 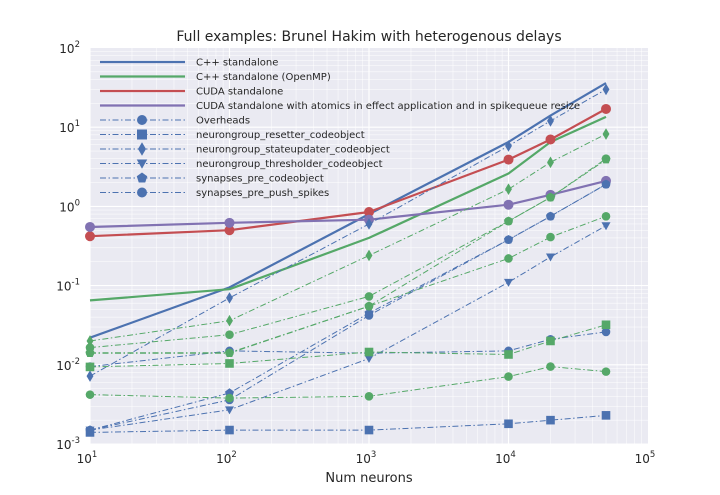 What do you see at coordinates (260, 179) in the screenshot?
I see `legend-label: synapses_pre_codeobject` at bounding box center [260, 179].